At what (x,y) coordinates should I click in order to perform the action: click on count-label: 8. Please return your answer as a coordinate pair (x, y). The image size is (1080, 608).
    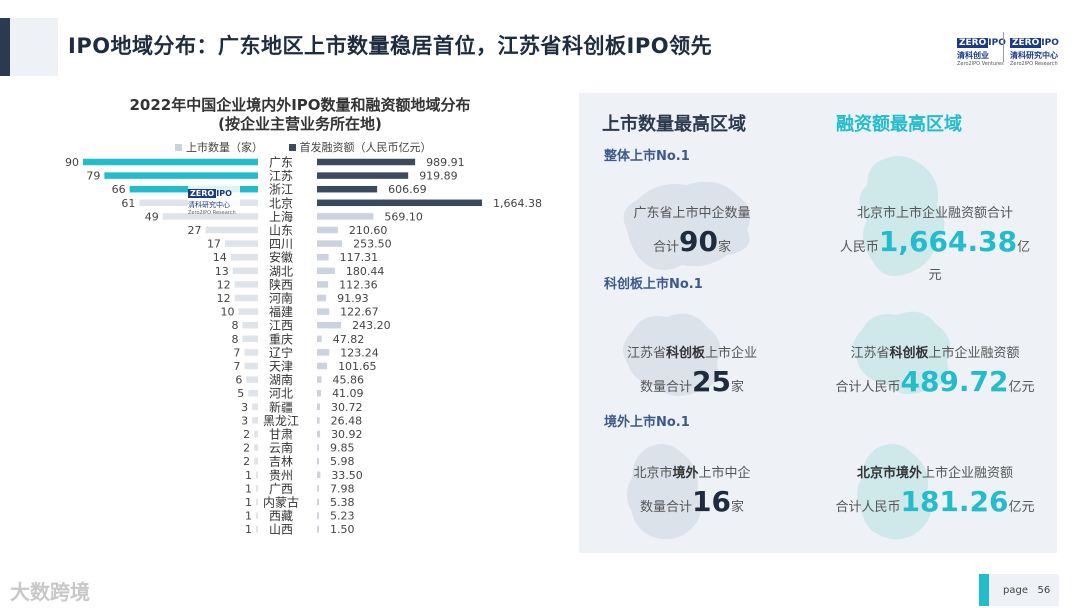
    Looking at the image, I should click on (234, 325).